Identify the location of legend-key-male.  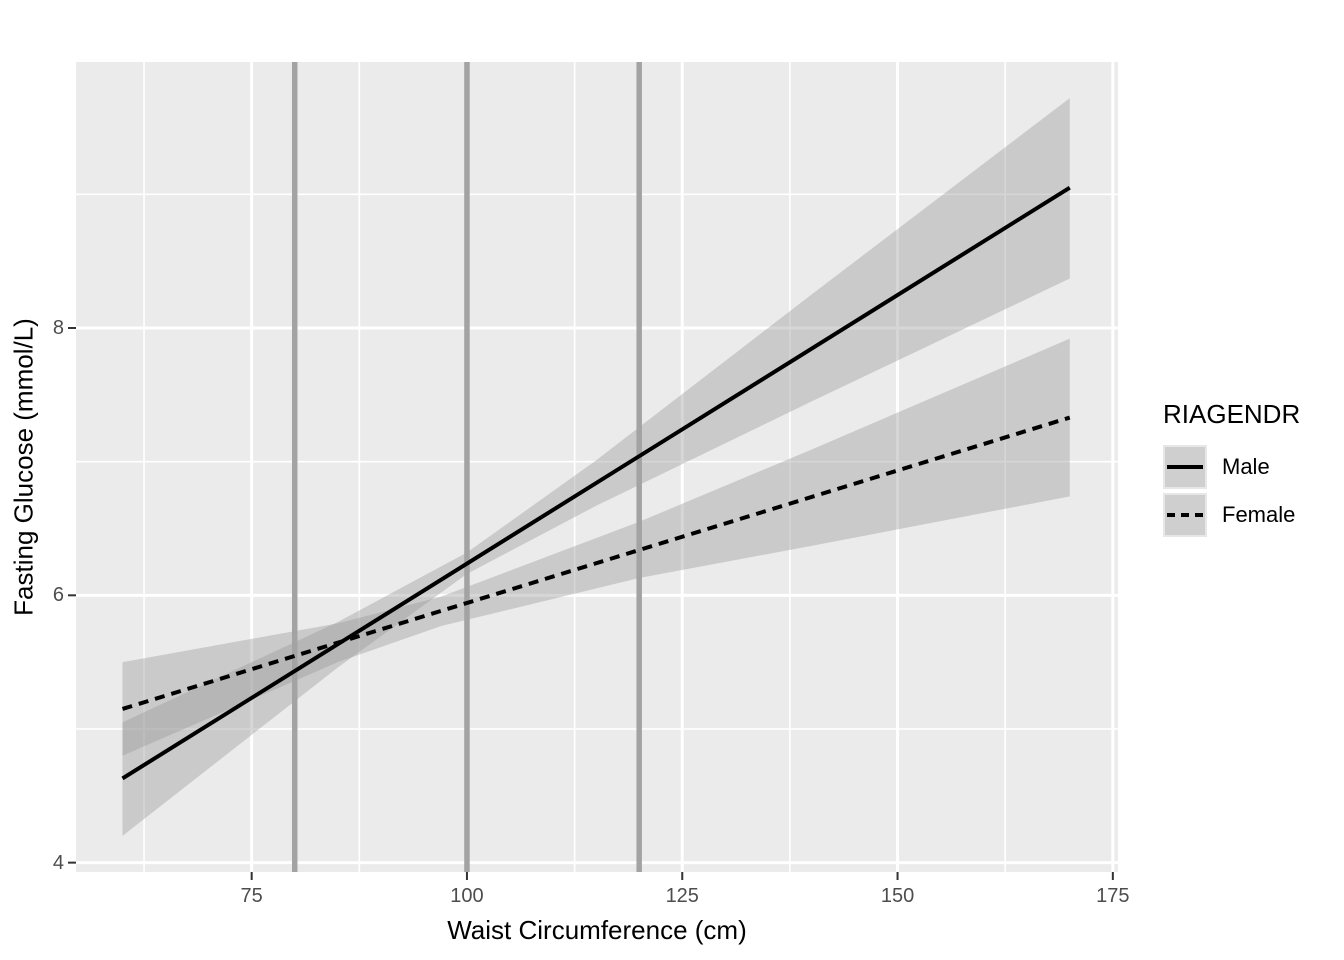
(1185, 466).